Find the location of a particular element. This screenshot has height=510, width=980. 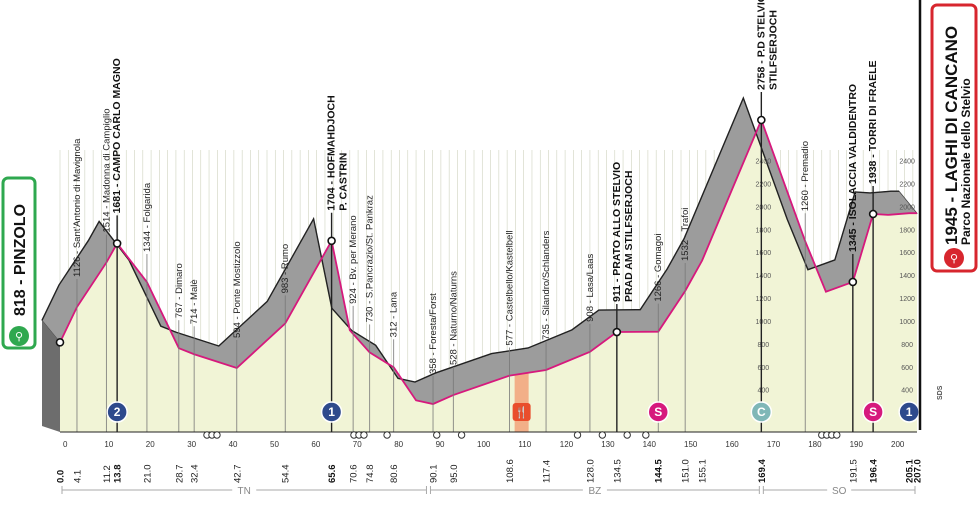

place-label: 735 - Silandro/Schlanders is located at coordinates (546, 285).